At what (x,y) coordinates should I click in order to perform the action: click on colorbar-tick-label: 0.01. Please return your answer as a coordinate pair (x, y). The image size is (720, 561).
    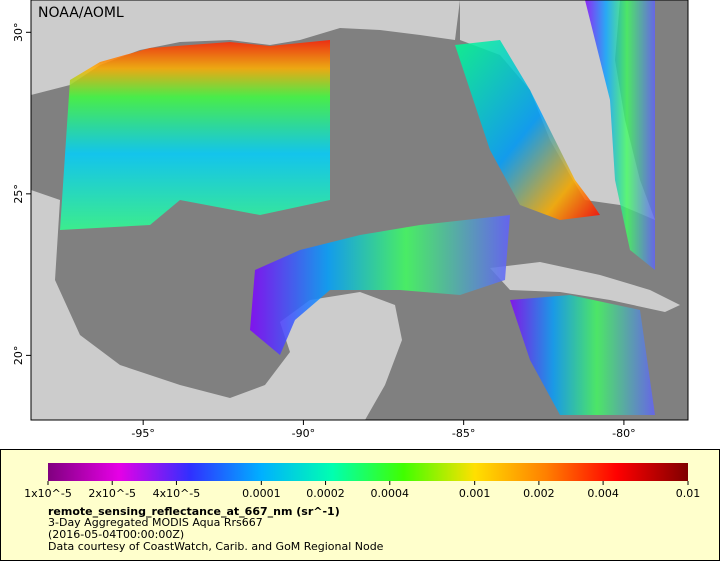
    Looking at the image, I should click on (688, 493).